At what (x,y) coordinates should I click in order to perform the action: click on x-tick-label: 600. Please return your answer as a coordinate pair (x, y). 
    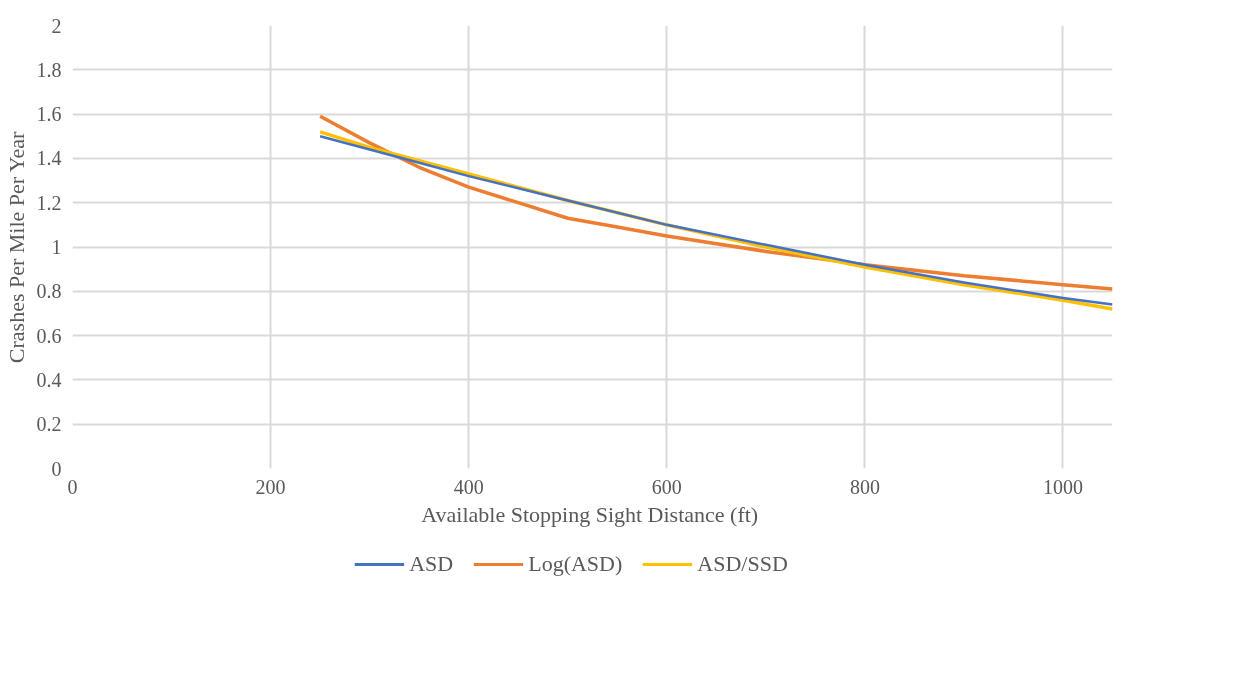
    Looking at the image, I should click on (666, 486).